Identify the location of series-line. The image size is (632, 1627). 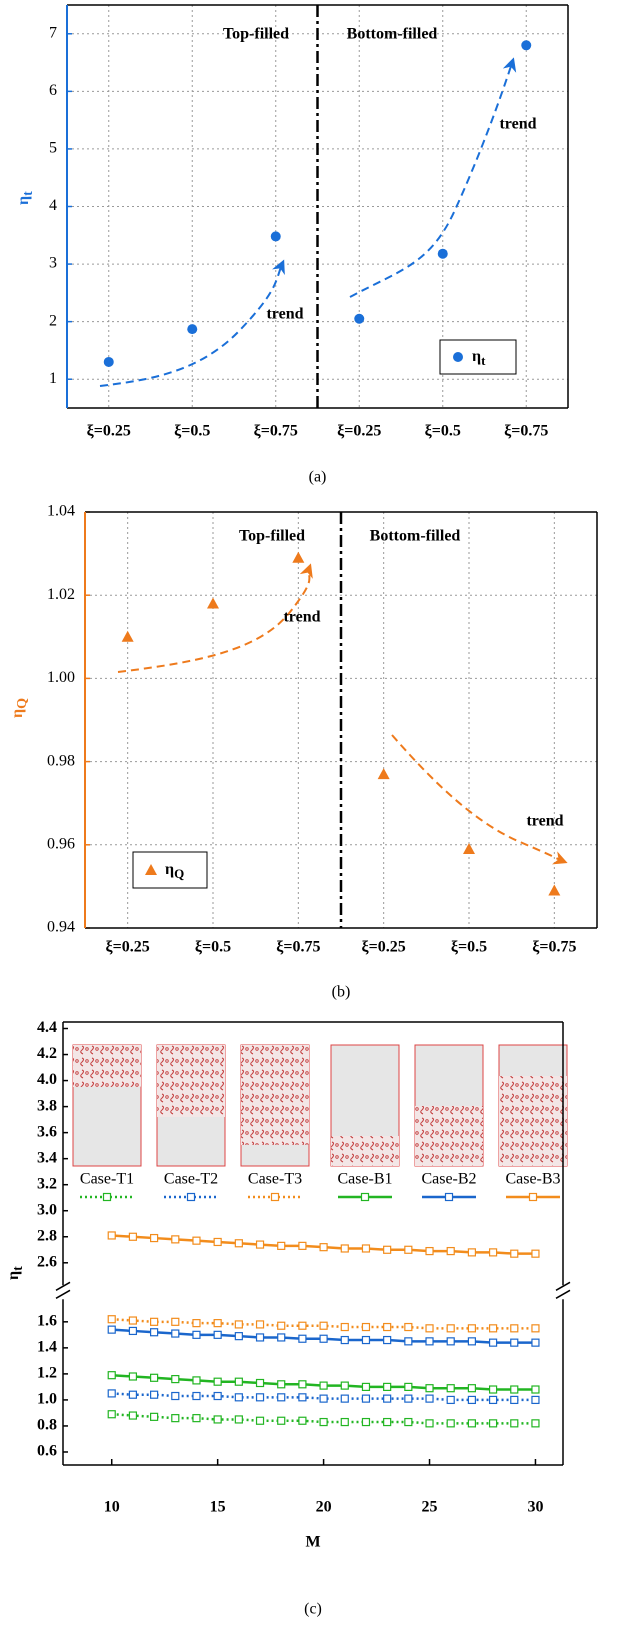
(323, 1323).